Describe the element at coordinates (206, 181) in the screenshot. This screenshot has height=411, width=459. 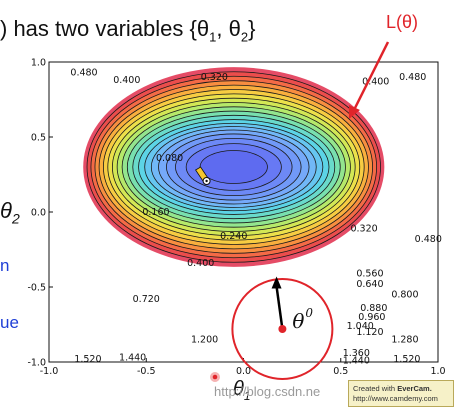
I see `pen-cursor-dot-icon` at that location.